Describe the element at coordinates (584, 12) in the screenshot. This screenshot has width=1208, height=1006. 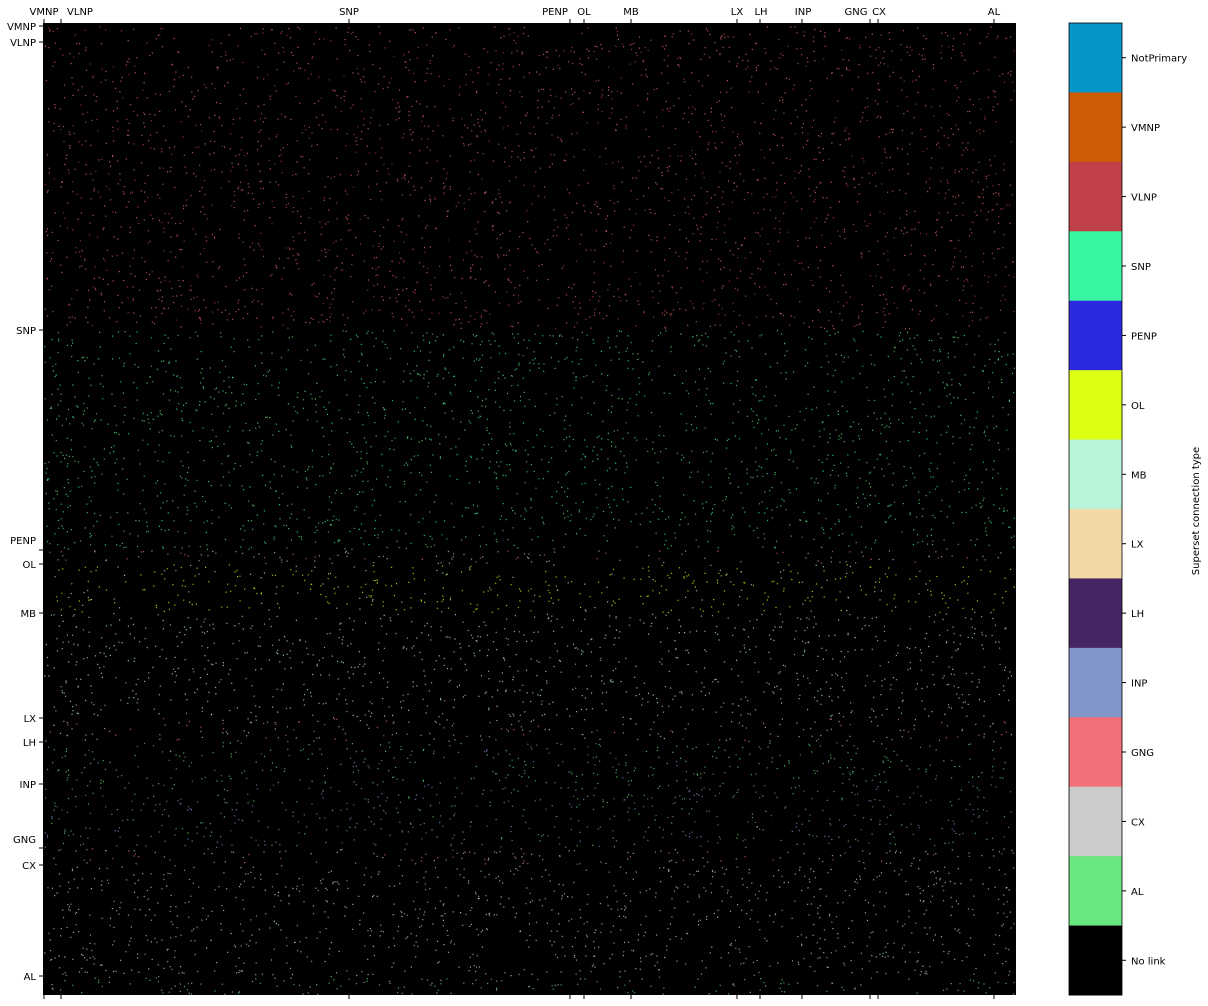
I see `x-tick-label-ol: OL` at that location.